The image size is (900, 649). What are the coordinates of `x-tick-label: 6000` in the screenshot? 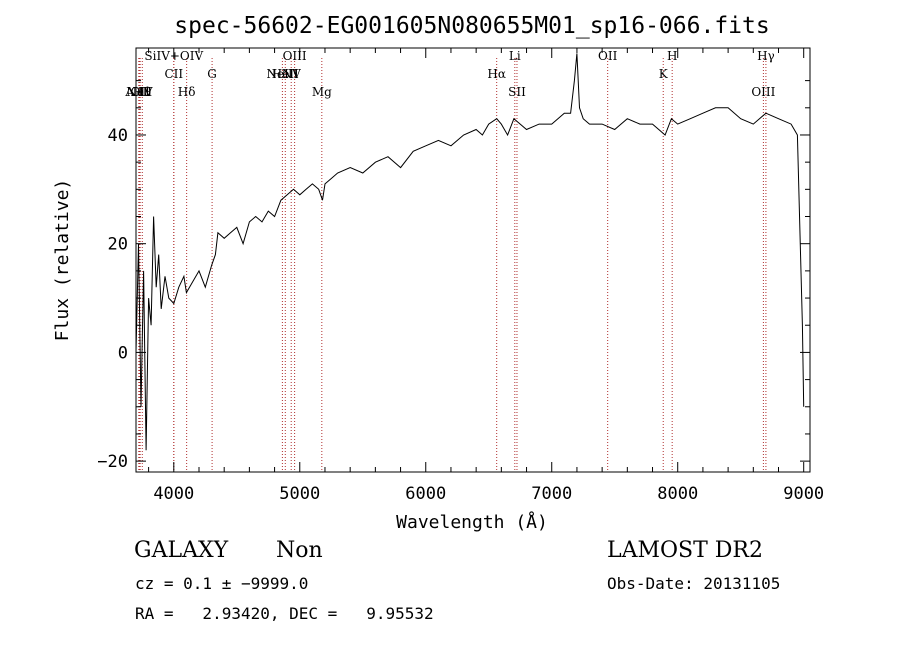 It's located at (425, 494).